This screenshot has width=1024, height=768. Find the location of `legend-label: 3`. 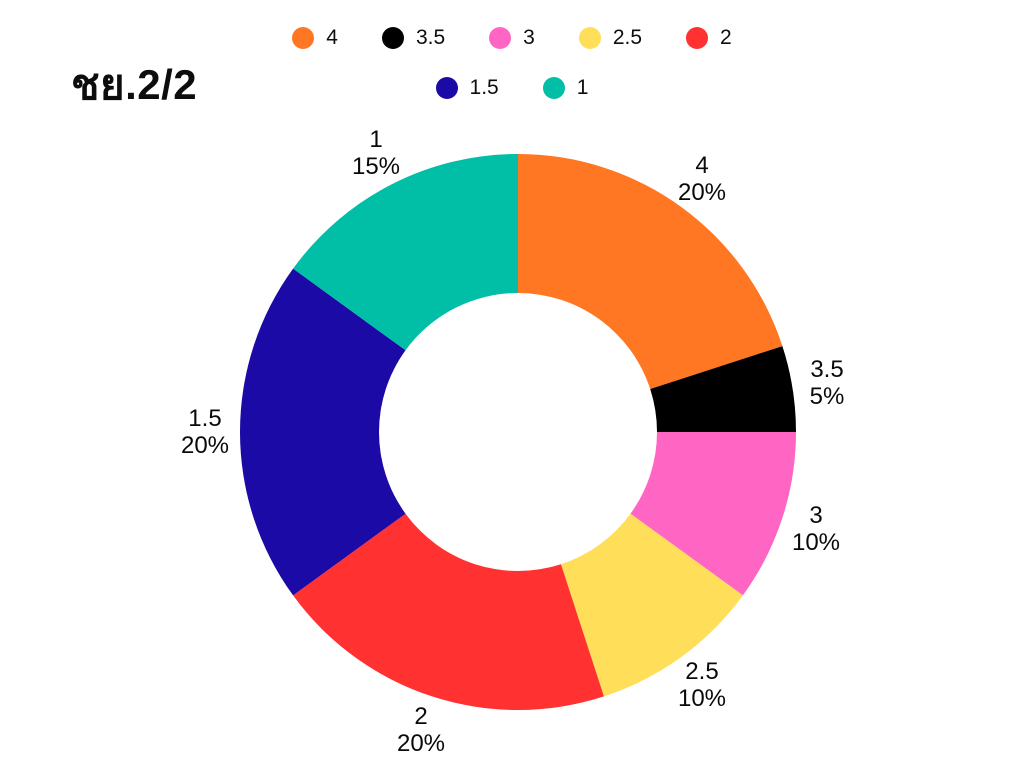

legend-label: 3 is located at coordinates (529, 37).